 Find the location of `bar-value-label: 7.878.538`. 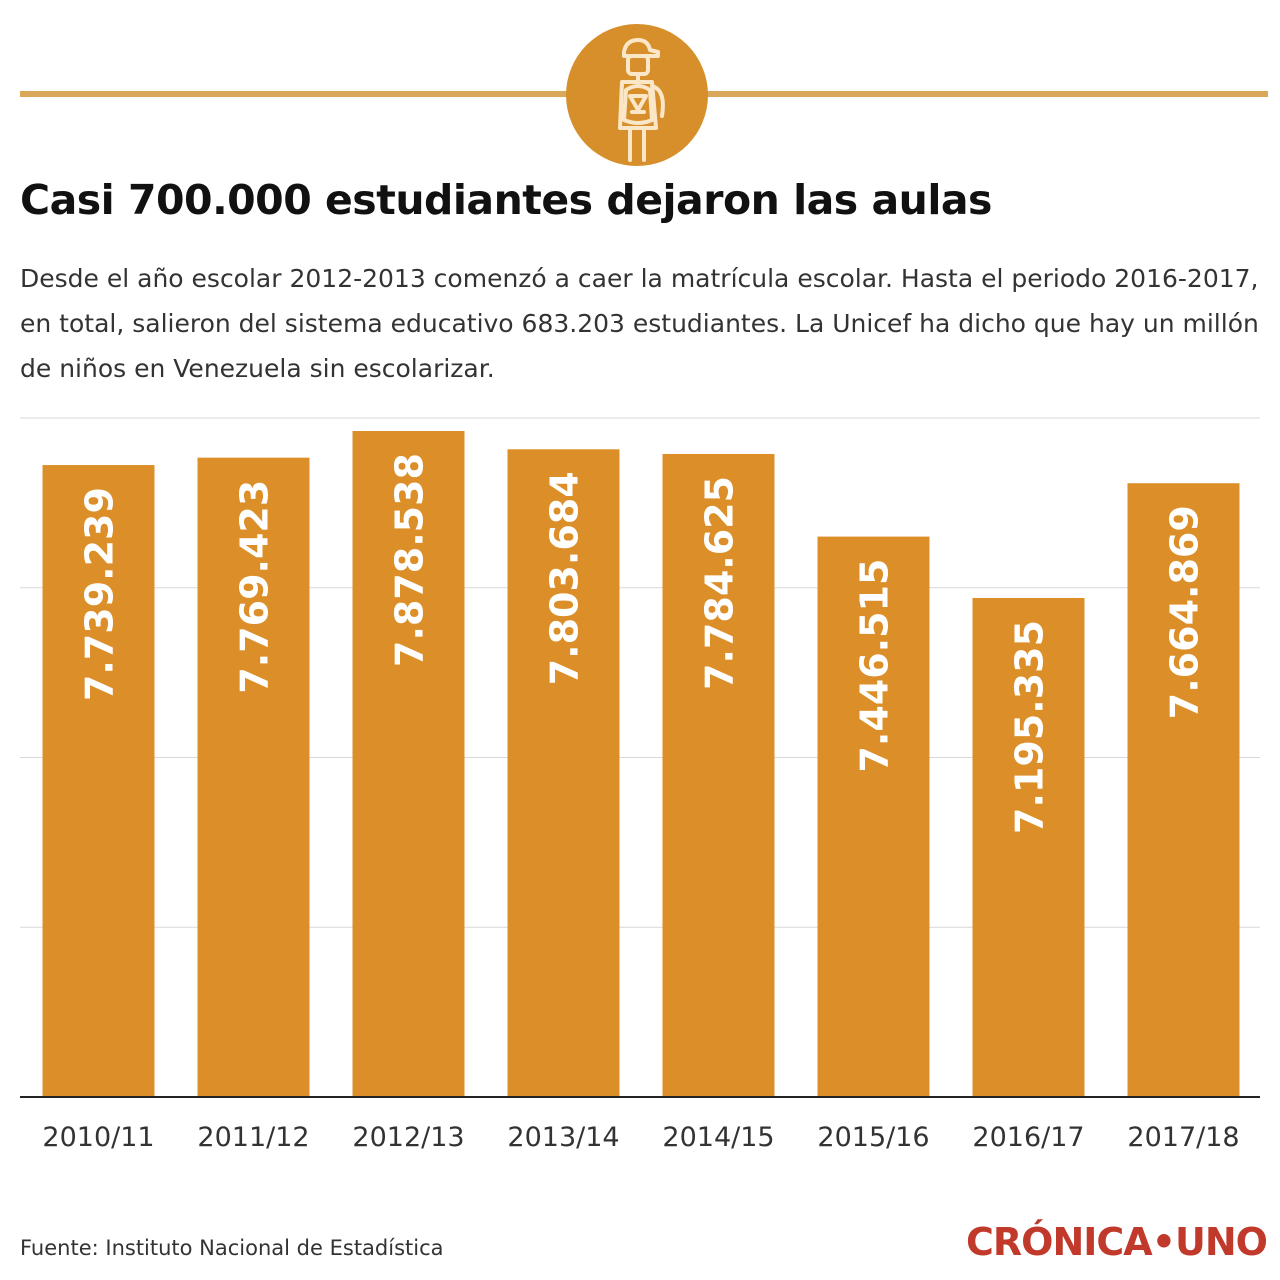

bar-value-label: 7.878.538 is located at coordinates (410, 560).